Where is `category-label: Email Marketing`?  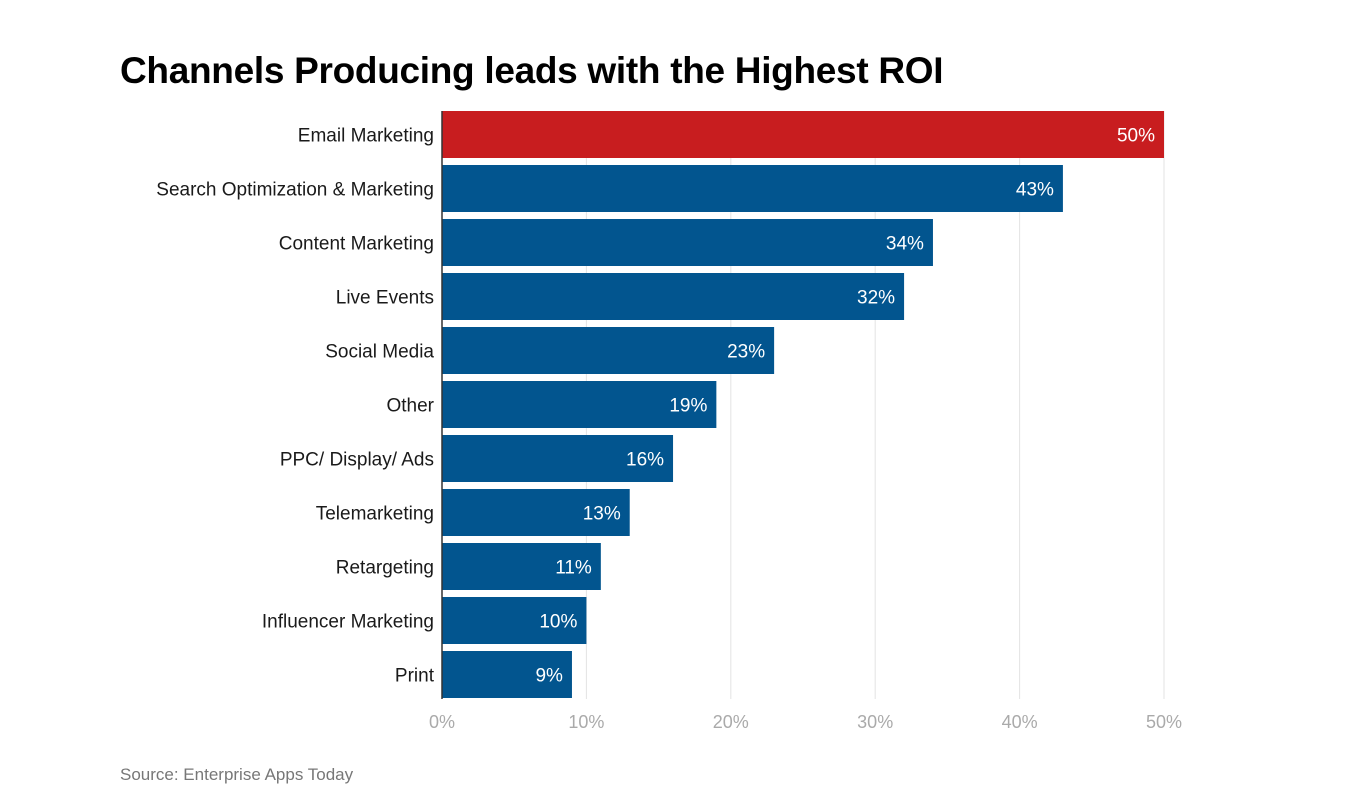
category-label: Email Marketing is located at coordinates (366, 136).